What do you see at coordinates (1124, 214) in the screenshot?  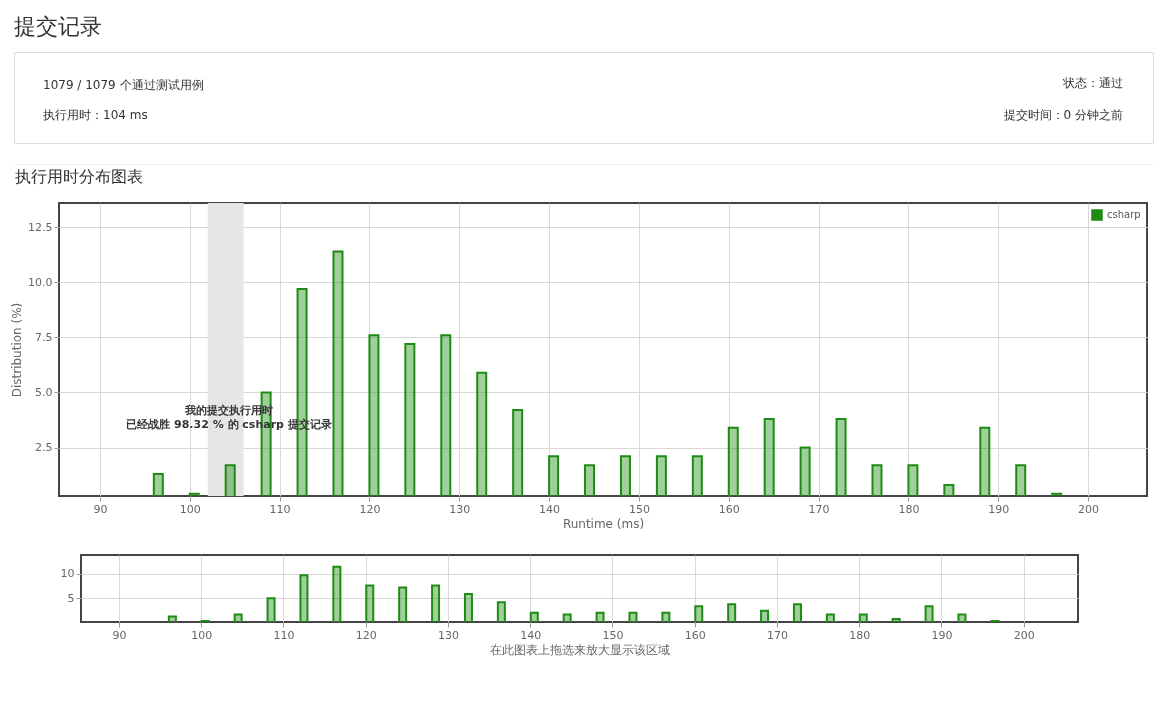 I see `legend-label: csharp` at bounding box center [1124, 214].